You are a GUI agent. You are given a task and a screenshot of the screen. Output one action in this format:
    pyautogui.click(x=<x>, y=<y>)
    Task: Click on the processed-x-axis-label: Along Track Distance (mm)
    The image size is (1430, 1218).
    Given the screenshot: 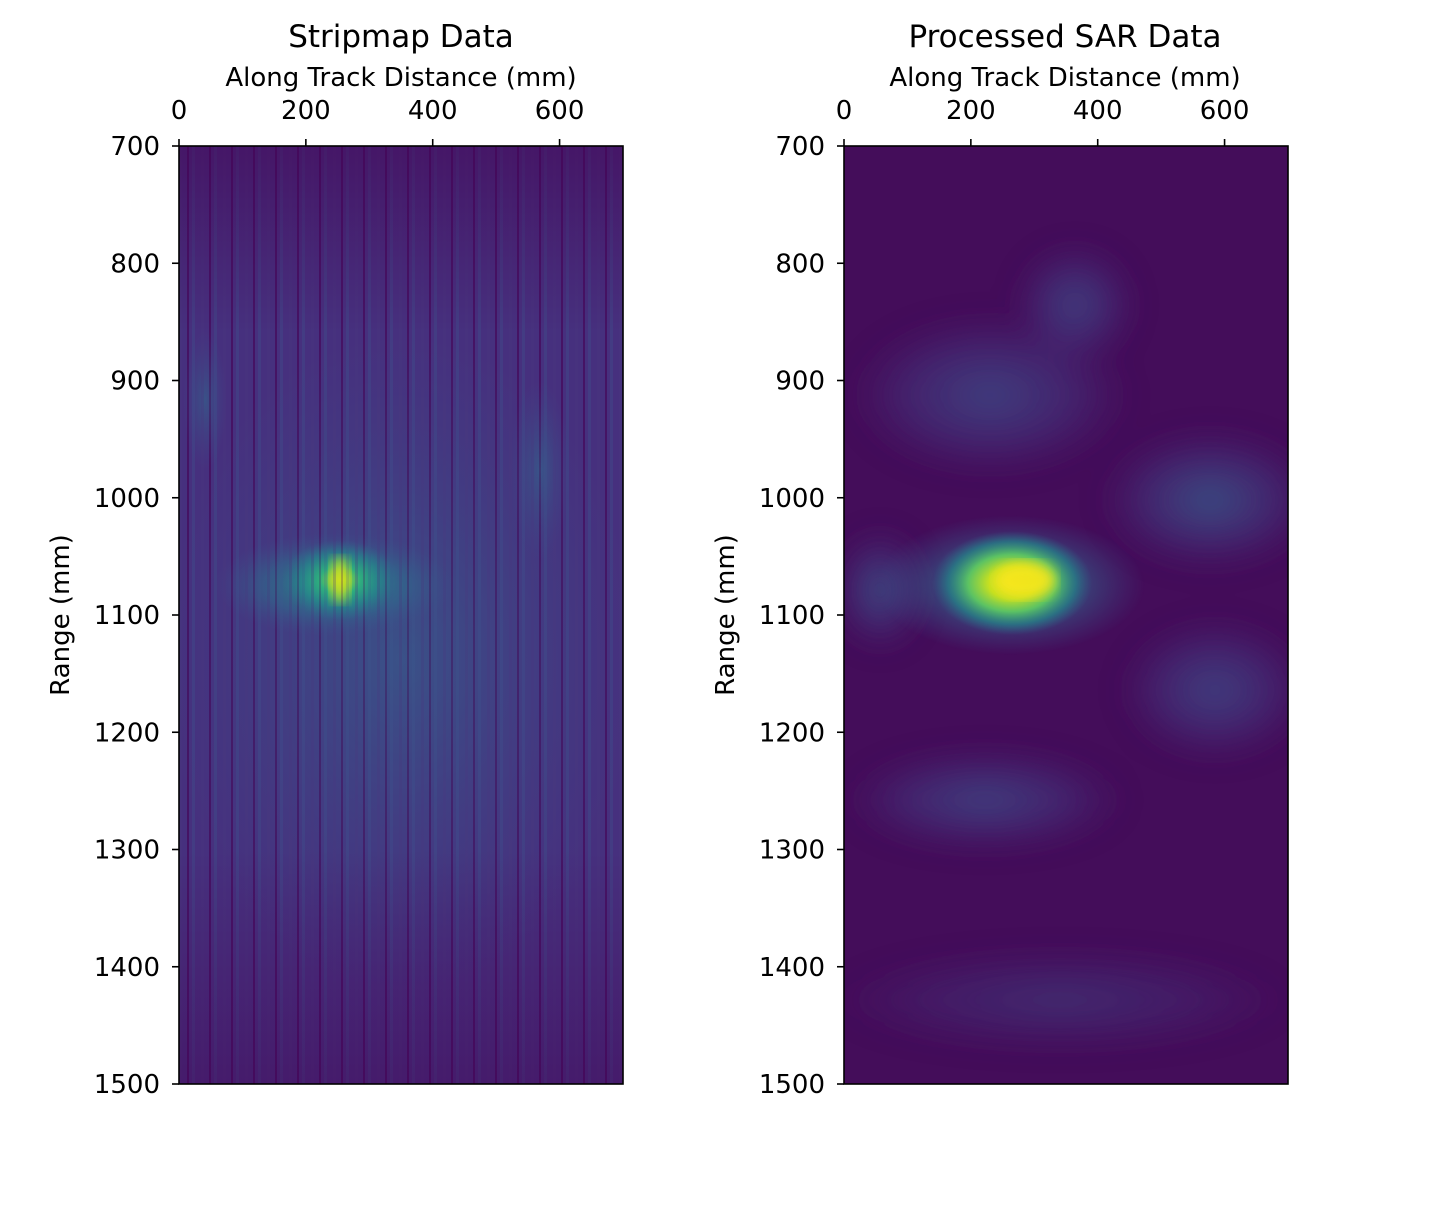 What is the action you would take?
    pyautogui.click(x=1064, y=78)
    